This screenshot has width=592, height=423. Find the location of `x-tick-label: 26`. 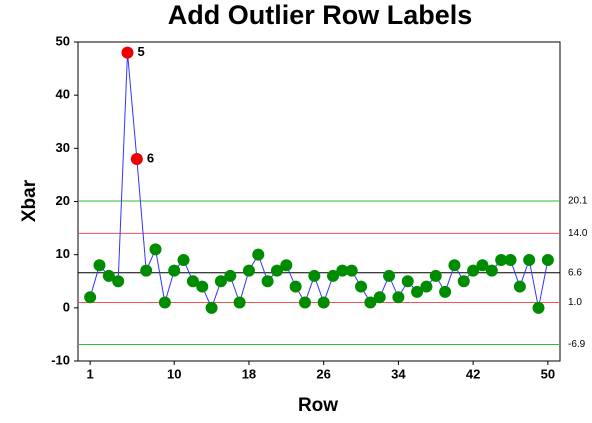

x-tick-label: 26 is located at coordinates (323, 373).